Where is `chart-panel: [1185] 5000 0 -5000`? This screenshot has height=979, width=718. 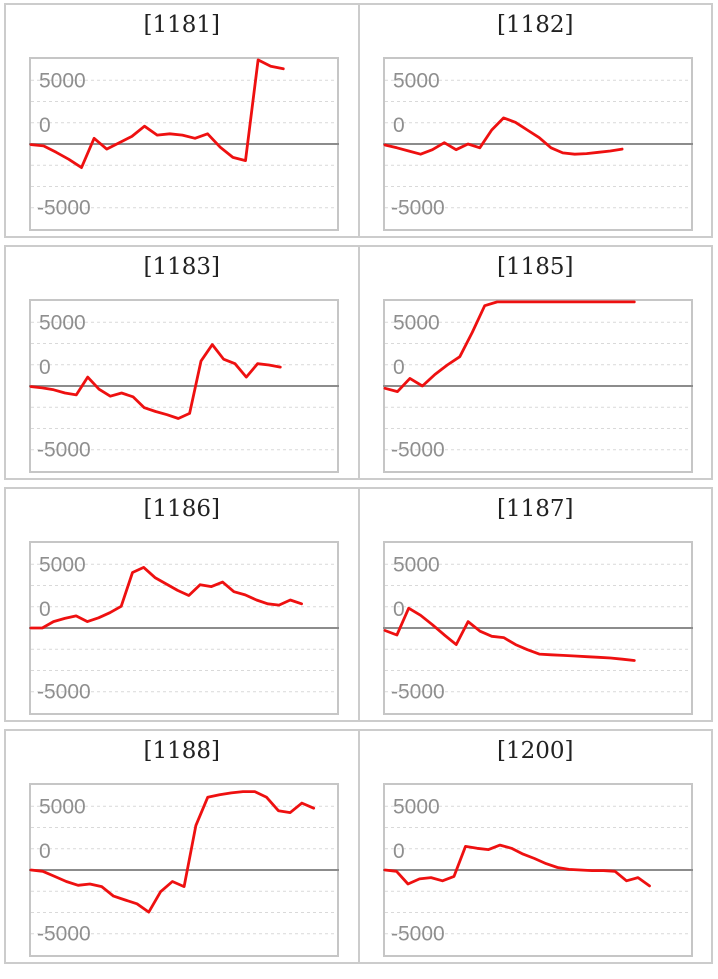 chart-panel: [1185] 5000 0 -5000 is located at coordinates (534, 362).